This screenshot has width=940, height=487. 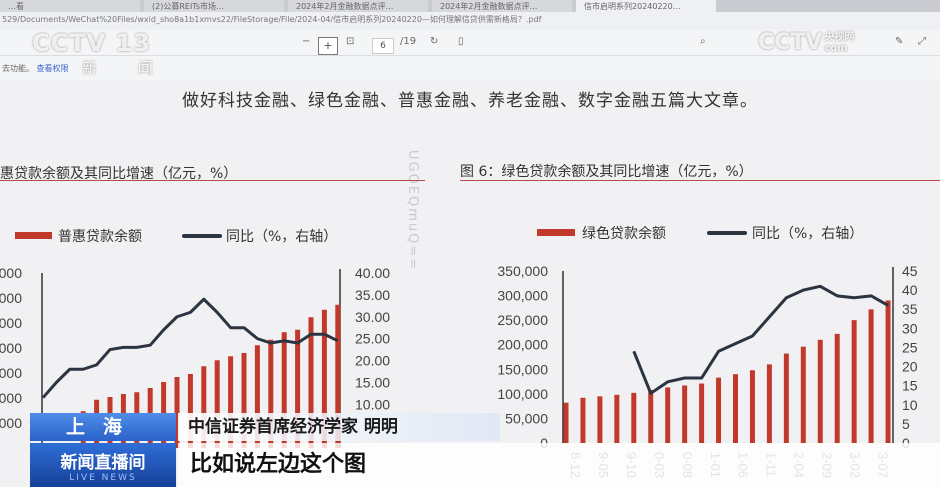 I want to click on speaker-caption-bar, so click(x=339, y=427).